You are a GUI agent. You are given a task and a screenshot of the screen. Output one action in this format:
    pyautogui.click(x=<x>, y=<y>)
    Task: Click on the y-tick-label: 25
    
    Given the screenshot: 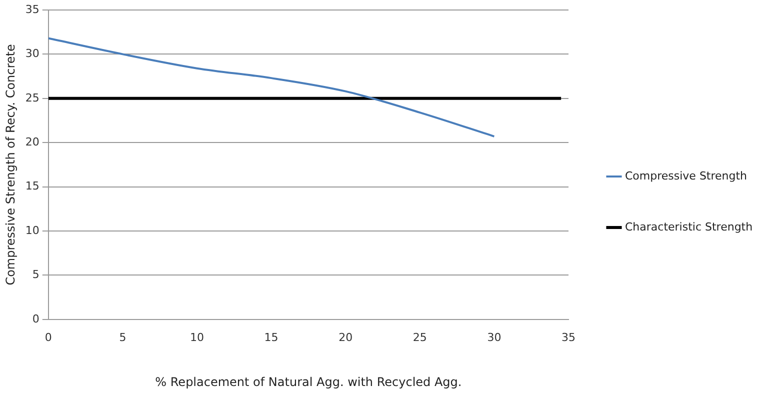 What is the action you would take?
    pyautogui.click(x=32, y=97)
    